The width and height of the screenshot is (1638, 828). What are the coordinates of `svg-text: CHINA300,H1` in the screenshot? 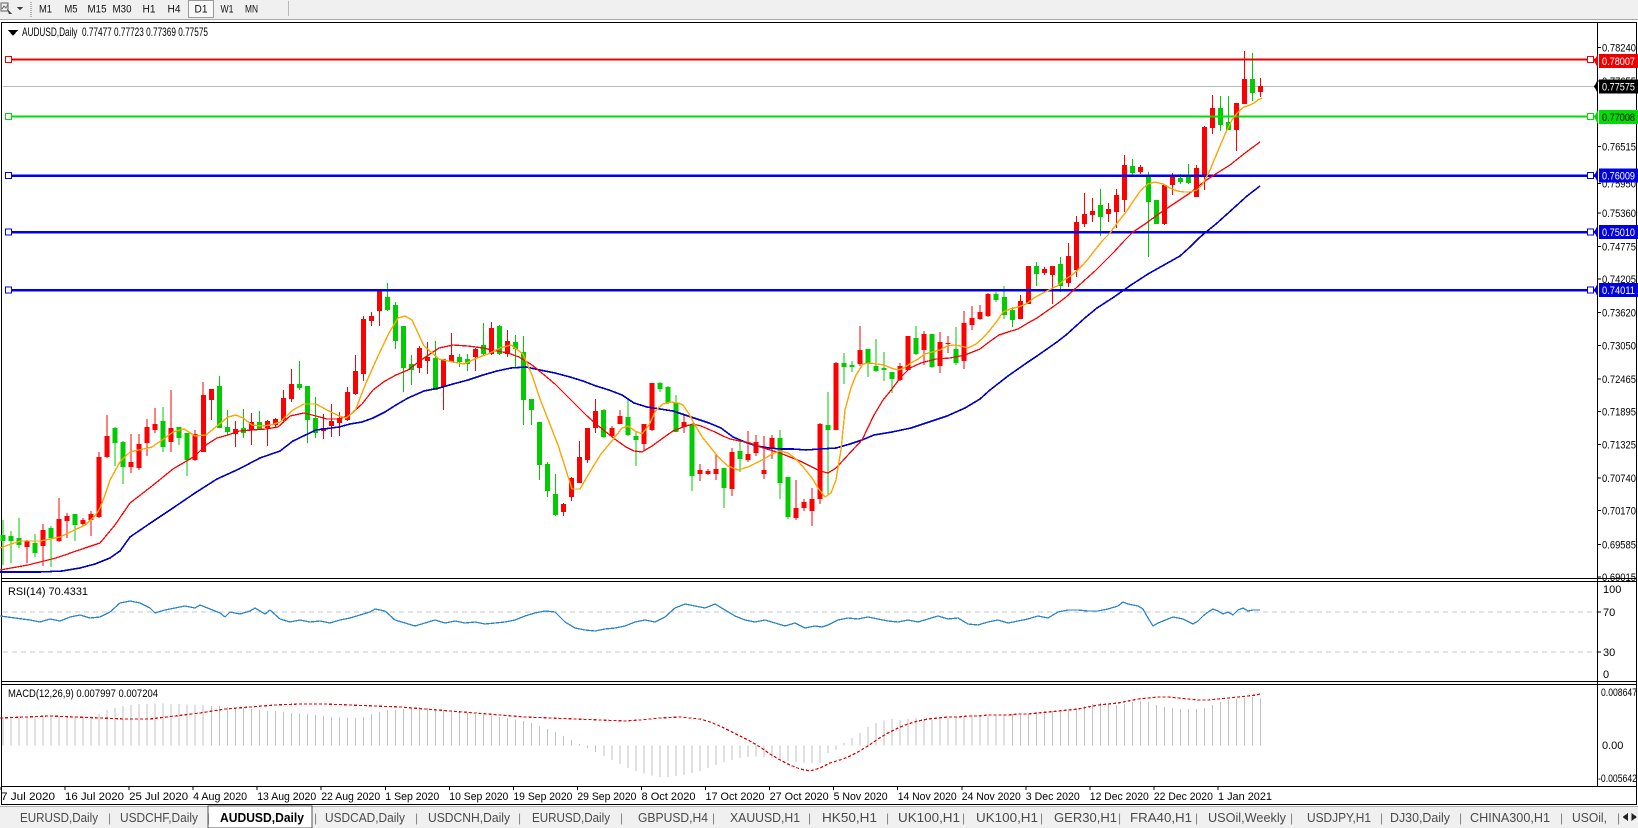 It's located at (1510, 818).